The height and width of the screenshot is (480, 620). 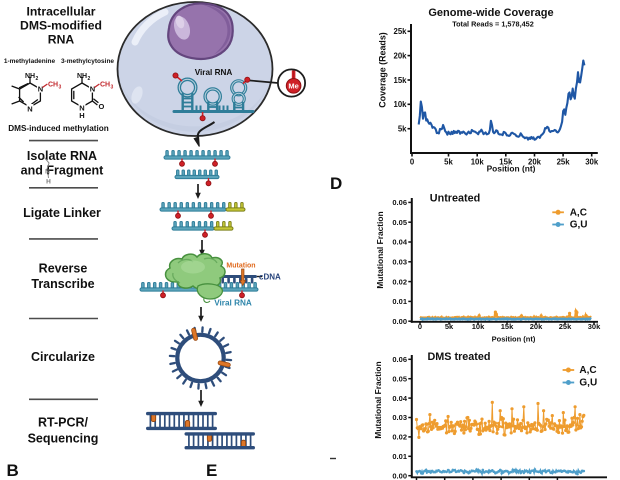 I want to click on svg-text: DMS treated, so click(x=459, y=357).